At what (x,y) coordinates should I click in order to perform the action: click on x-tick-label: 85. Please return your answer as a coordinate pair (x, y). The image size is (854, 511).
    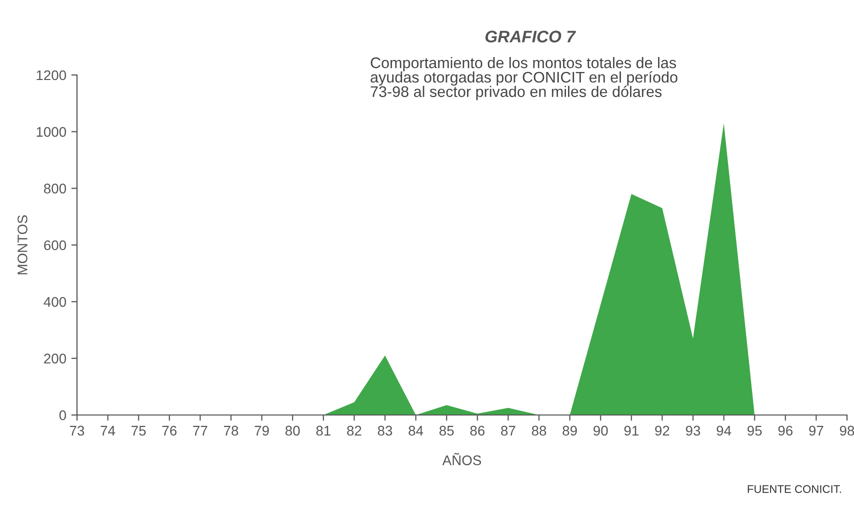
    Looking at the image, I should click on (446, 431).